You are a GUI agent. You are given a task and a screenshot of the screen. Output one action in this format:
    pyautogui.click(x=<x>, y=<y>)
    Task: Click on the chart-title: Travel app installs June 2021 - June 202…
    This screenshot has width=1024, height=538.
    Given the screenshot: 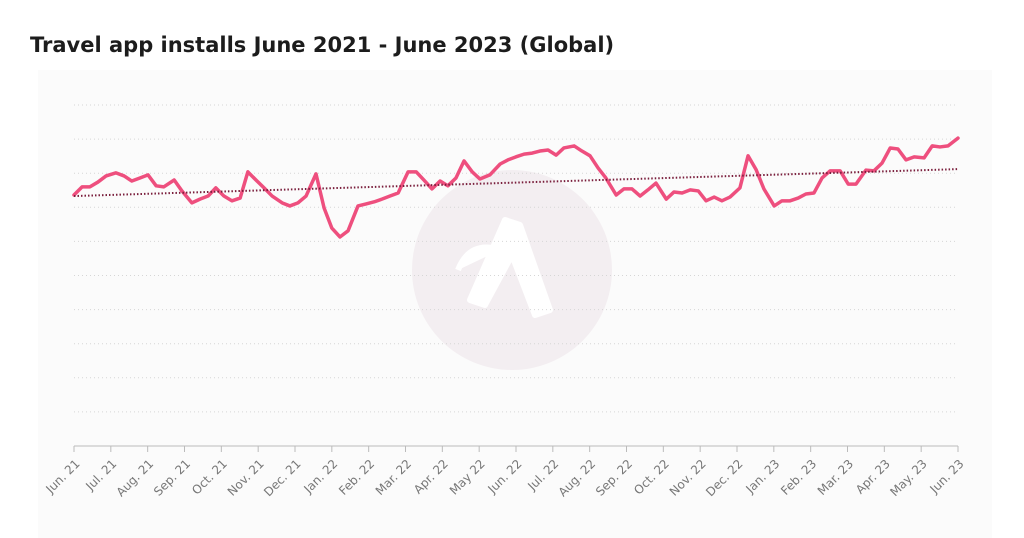 What is the action you would take?
    pyautogui.click(x=322, y=45)
    